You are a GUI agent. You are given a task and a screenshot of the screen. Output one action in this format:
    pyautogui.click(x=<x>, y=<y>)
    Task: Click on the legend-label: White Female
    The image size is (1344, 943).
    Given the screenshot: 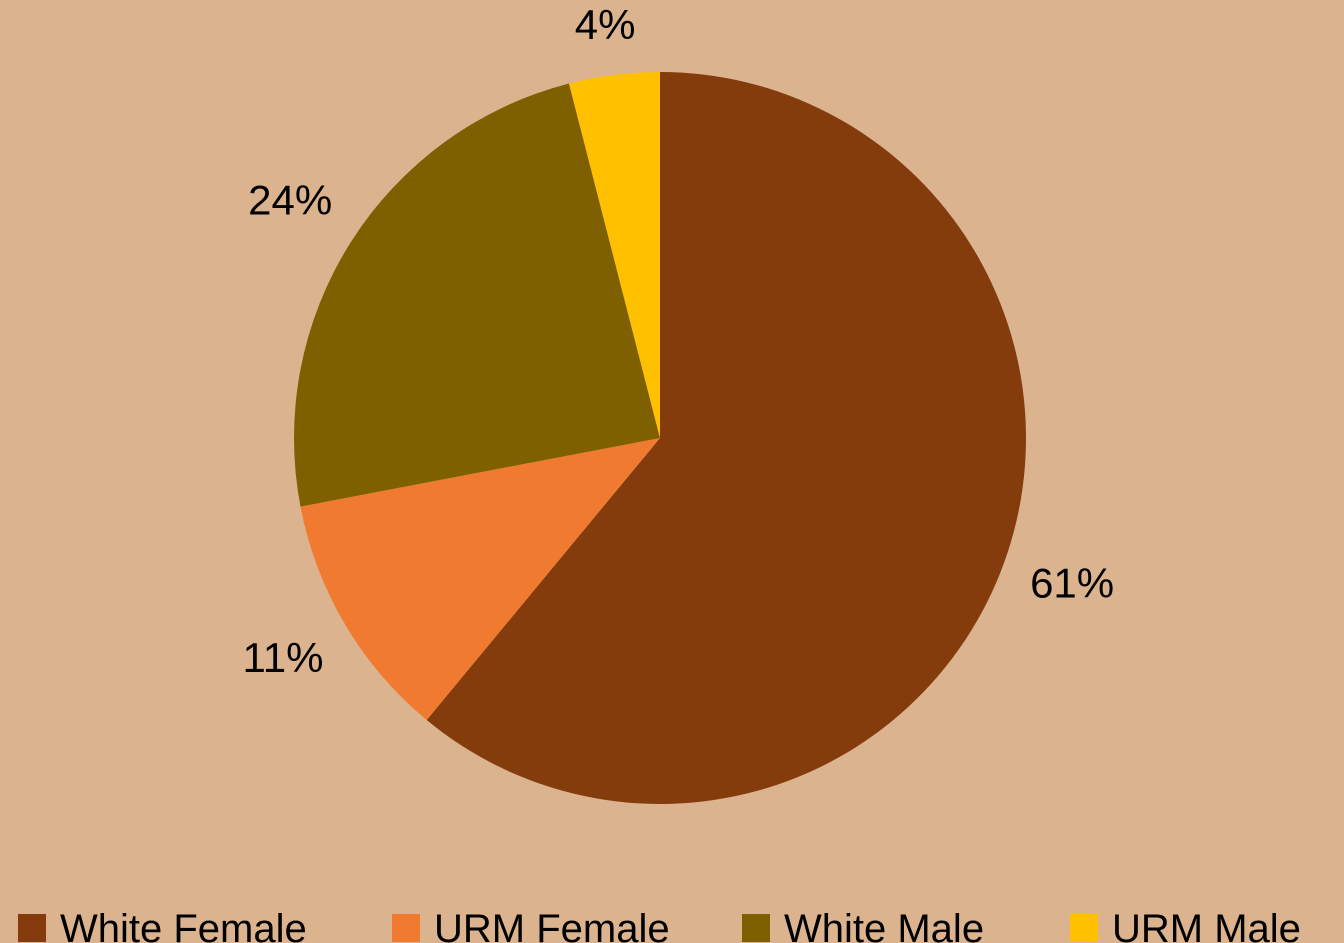 What is the action you would take?
    pyautogui.click(x=183, y=925)
    